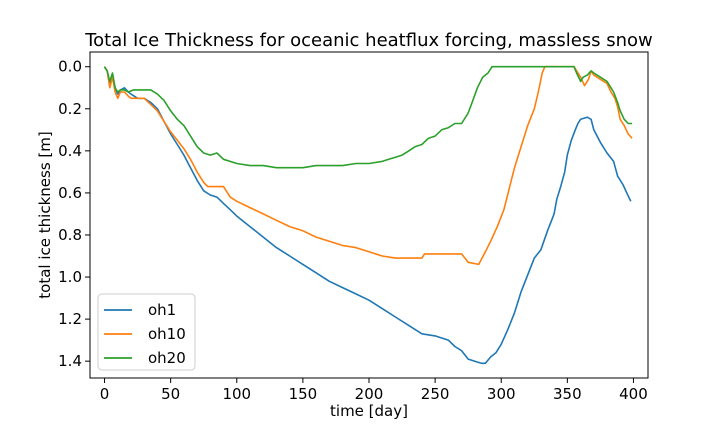  I want to click on x-tick-label: 0, so click(105, 394).